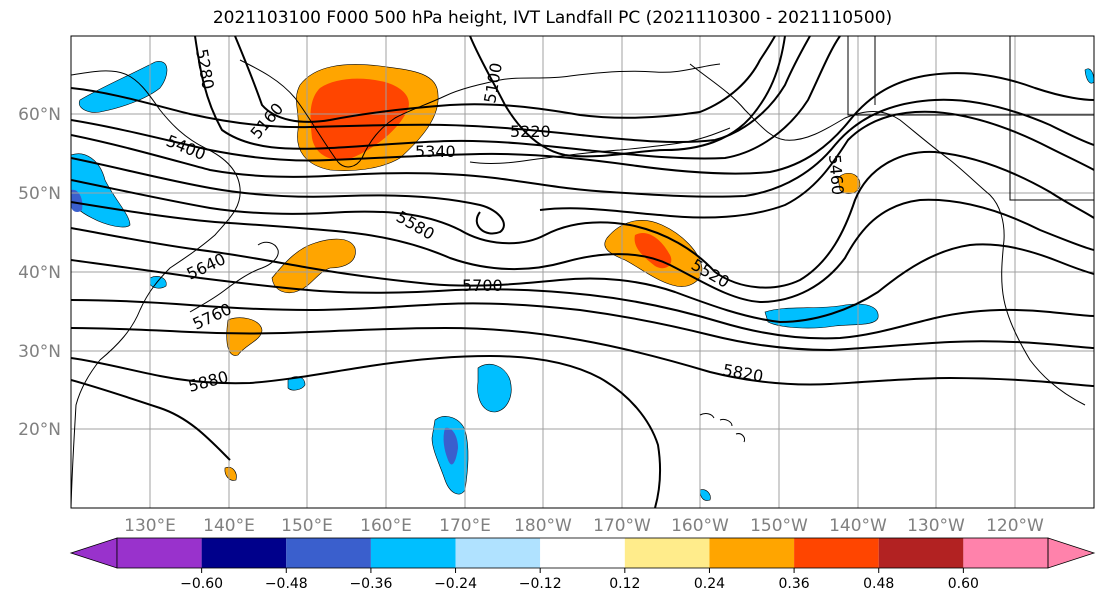 The width and height of the screenshot is (1105, 601). Describe the element at coordinates (39, 115) in the screenshot. I see `lat-label-60: 60°N` at that location.